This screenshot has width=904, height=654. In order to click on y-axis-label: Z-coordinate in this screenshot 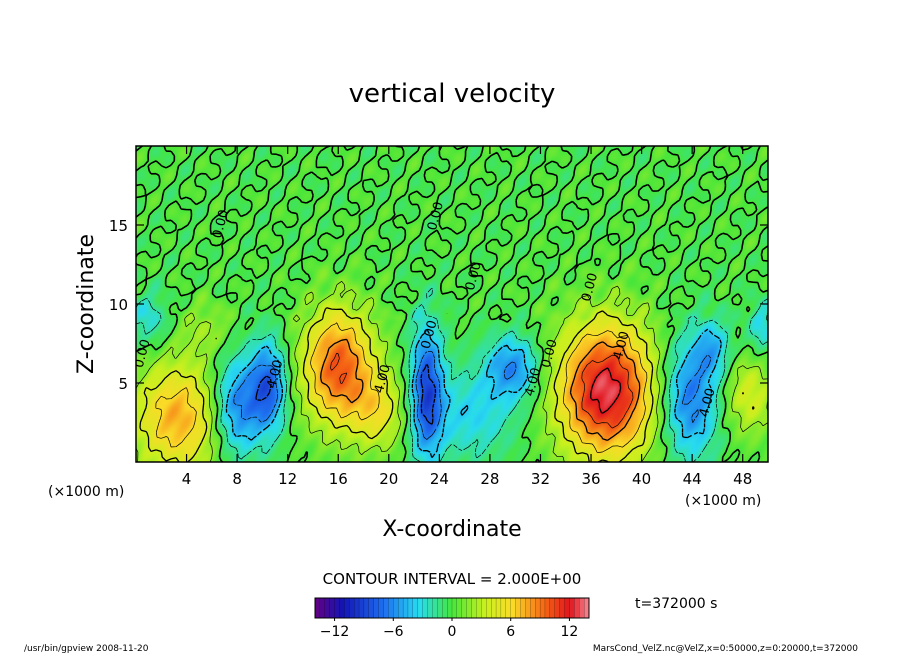, I will do `click(86, 304)`.